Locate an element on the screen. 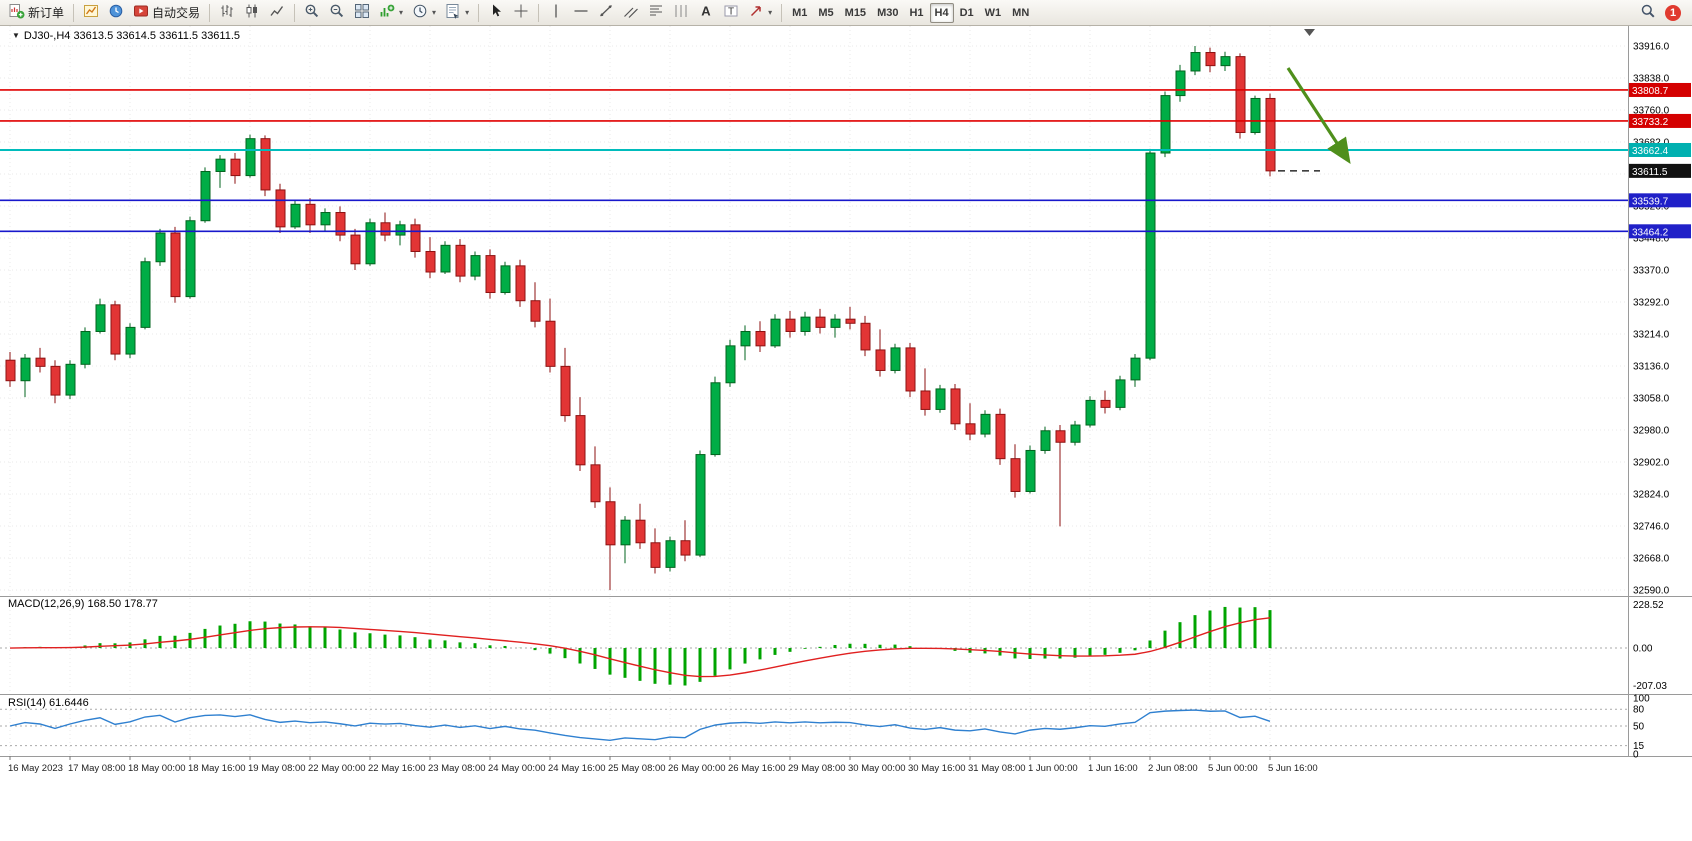 Image resolution: width=1692 pixels, height=841 pixels. timeframe-m5-button: M5 is located at coordinates (825, 13).